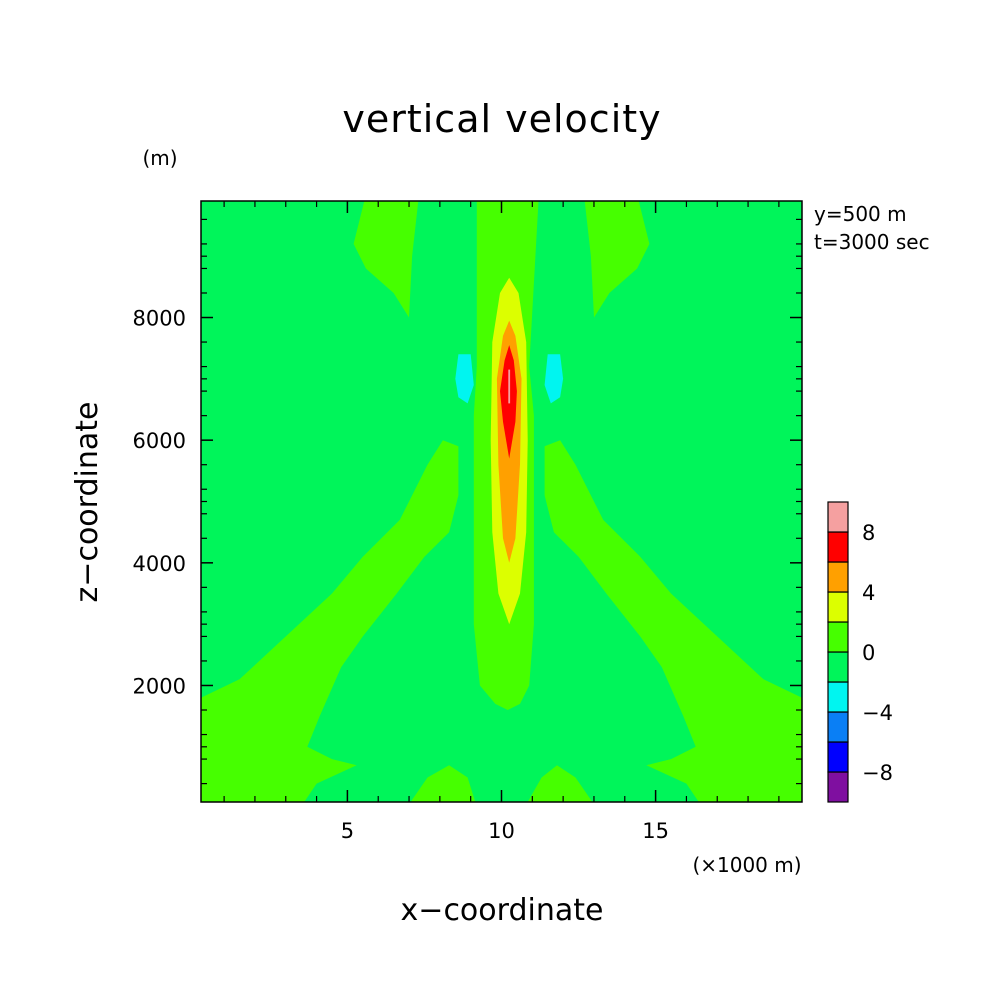 The image size is (1004, 1004). What do you see at coordinates (877, 773) in the screenshot?
I see `colorbar-label: −8` at bounding box center [877, 773].